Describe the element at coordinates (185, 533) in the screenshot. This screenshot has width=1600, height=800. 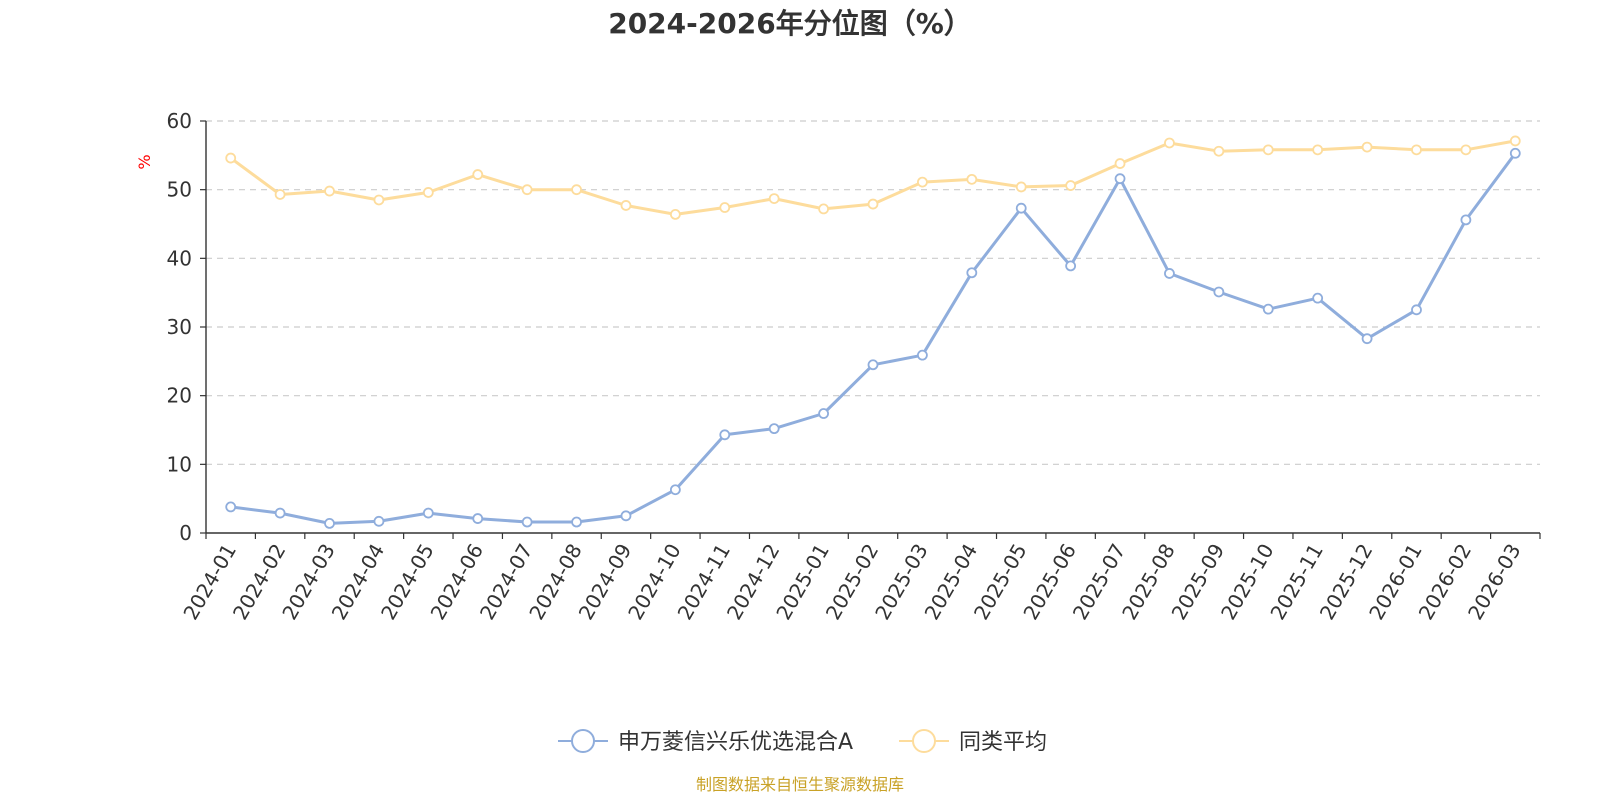
I see `y-tick-label: 0` at that location.